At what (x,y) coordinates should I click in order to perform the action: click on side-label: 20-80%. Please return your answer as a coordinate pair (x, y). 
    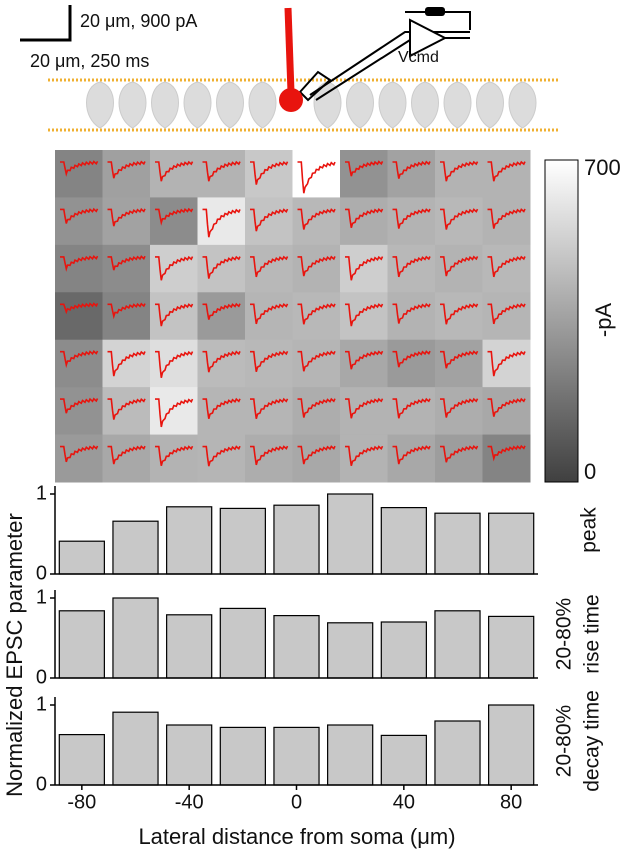
    Looking at the image, I should click on (564, 634).